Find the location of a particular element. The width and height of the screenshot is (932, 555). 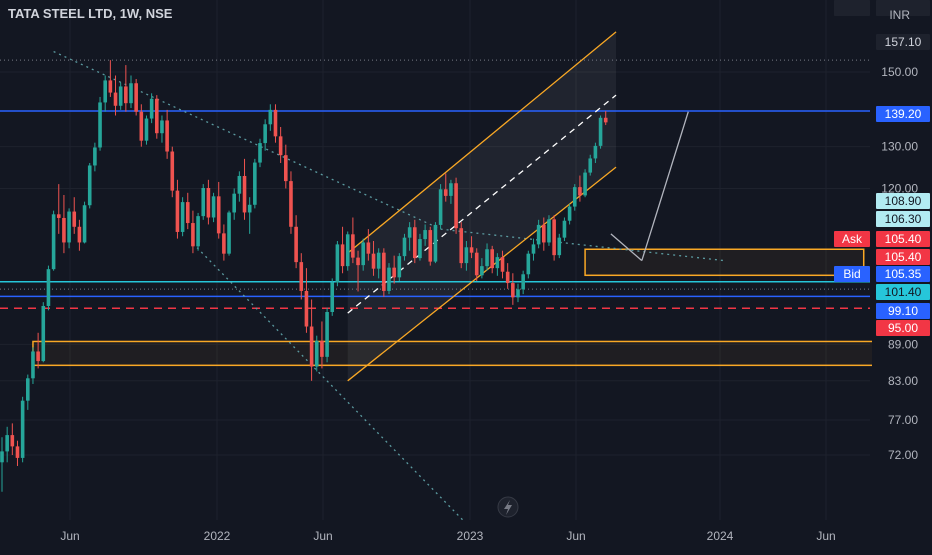

lightning-icon-glyph is located at coordinates (508, 507).